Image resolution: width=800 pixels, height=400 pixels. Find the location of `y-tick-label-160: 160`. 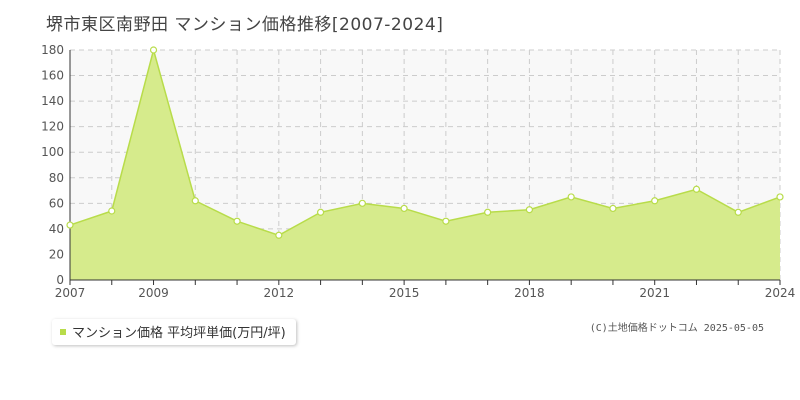

y-tick-label-160: 160 is located at coordinates (52, 76).